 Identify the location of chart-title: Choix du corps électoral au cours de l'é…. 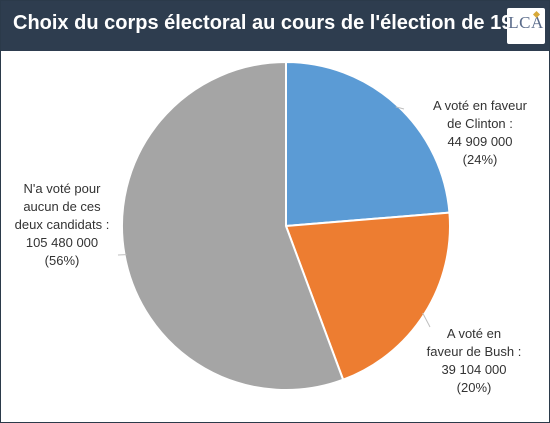
(274, 23).